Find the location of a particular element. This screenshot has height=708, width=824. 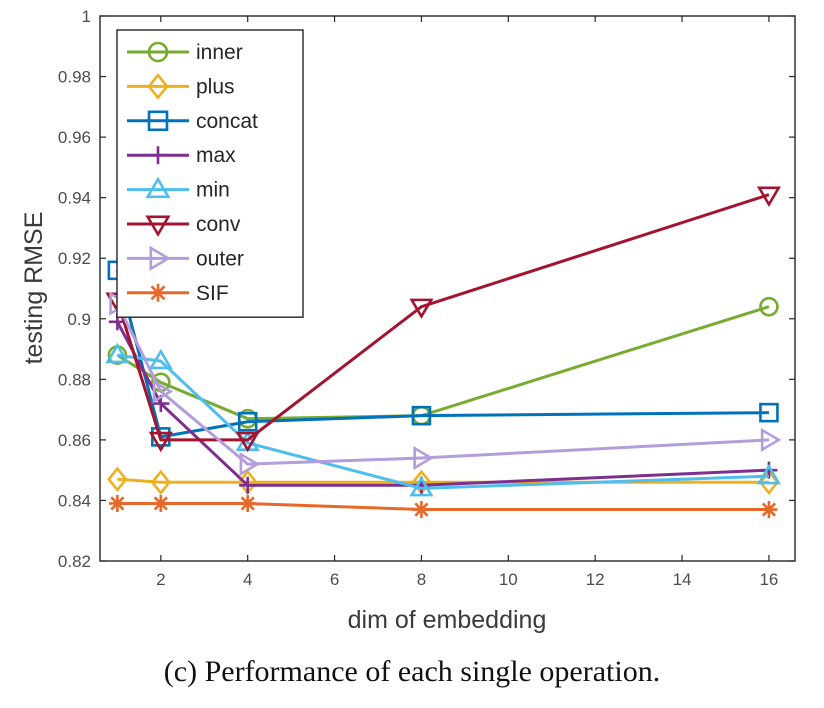

legend: inner plus concat max min conv outer SIF is located at coordinates (210, 173).